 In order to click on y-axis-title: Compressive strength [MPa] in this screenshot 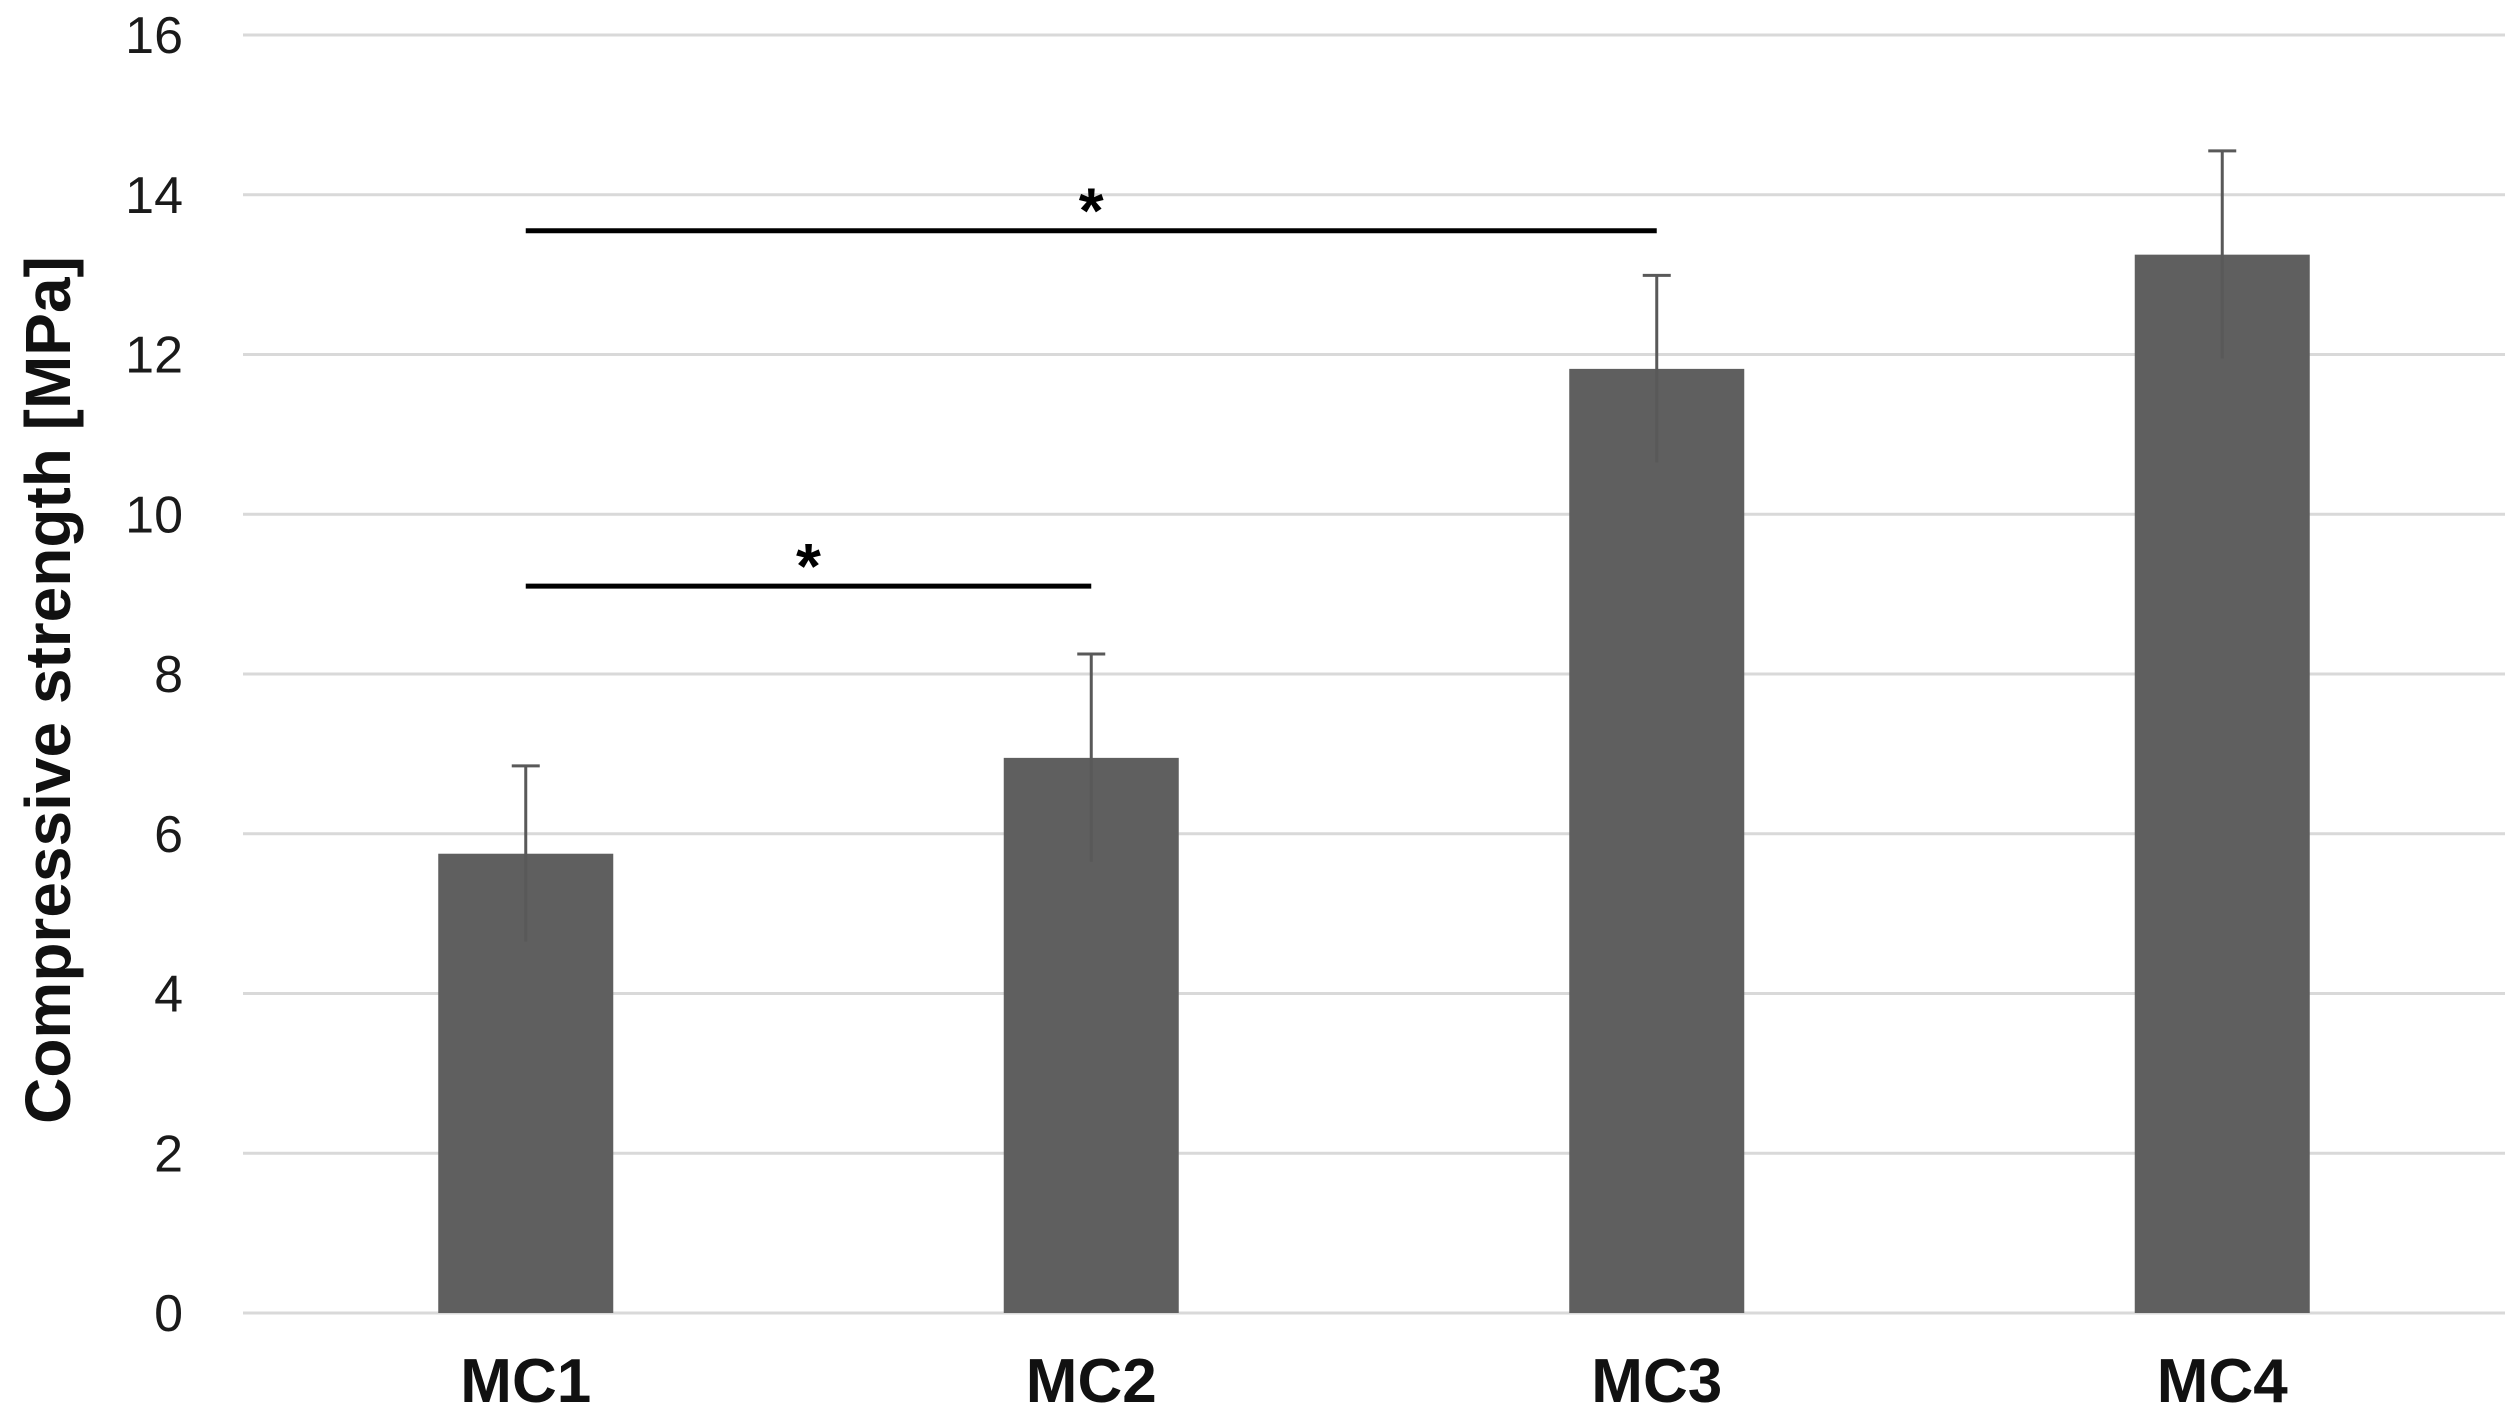, I will do `click(48, 690)`.